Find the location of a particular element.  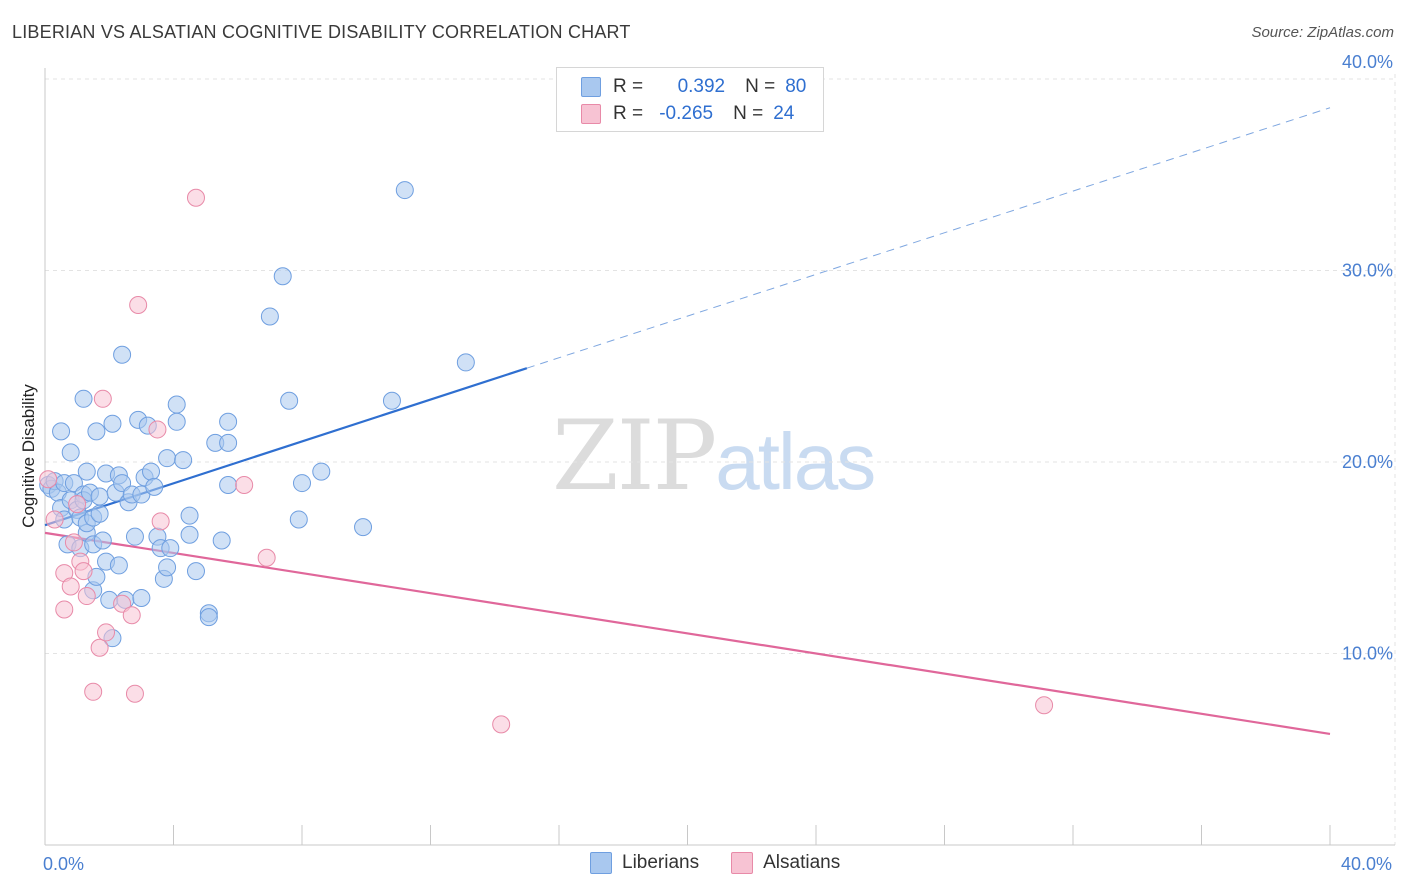

series-legend: Liberians Alsatians is located at coordinates (731, 863).